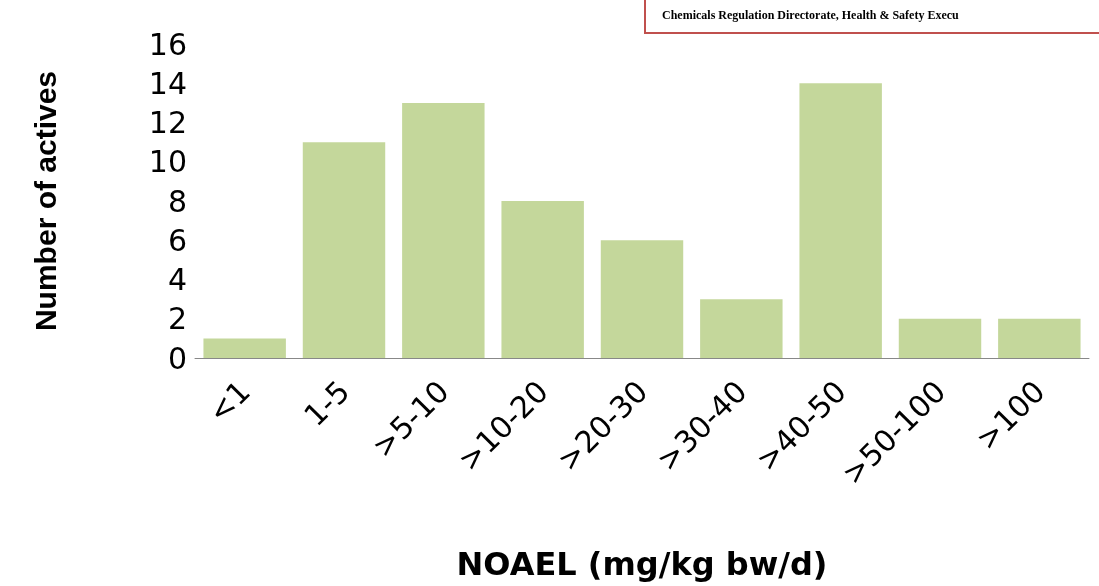  I want to click on y-axis-title: Number of actives, so click(45, 201).